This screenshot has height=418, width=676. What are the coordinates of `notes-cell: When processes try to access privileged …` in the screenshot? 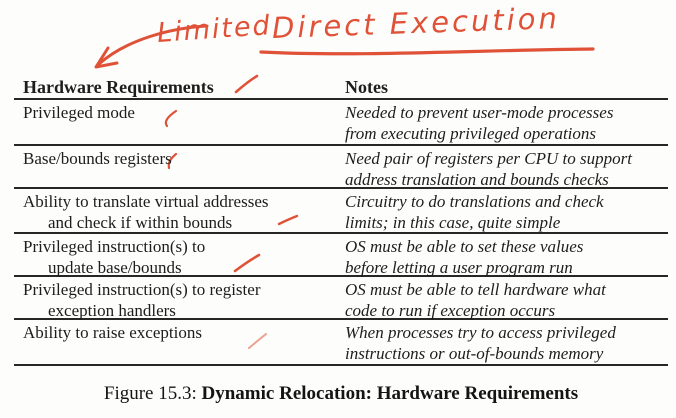 It's located at (480, 343).